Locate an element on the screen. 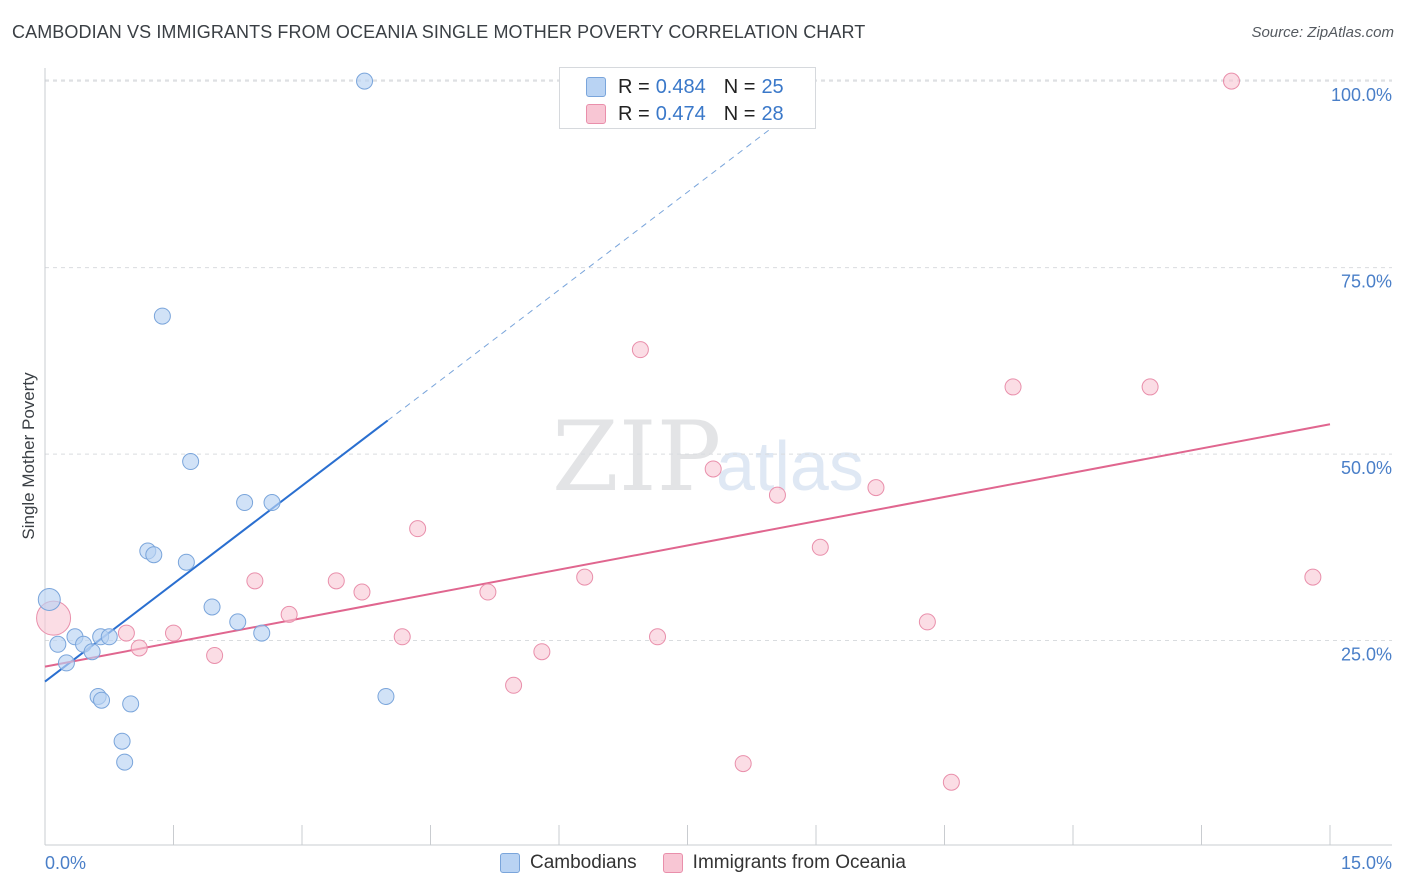  x-tick-label-min: 0.0% is located at coordinates (65, 863).